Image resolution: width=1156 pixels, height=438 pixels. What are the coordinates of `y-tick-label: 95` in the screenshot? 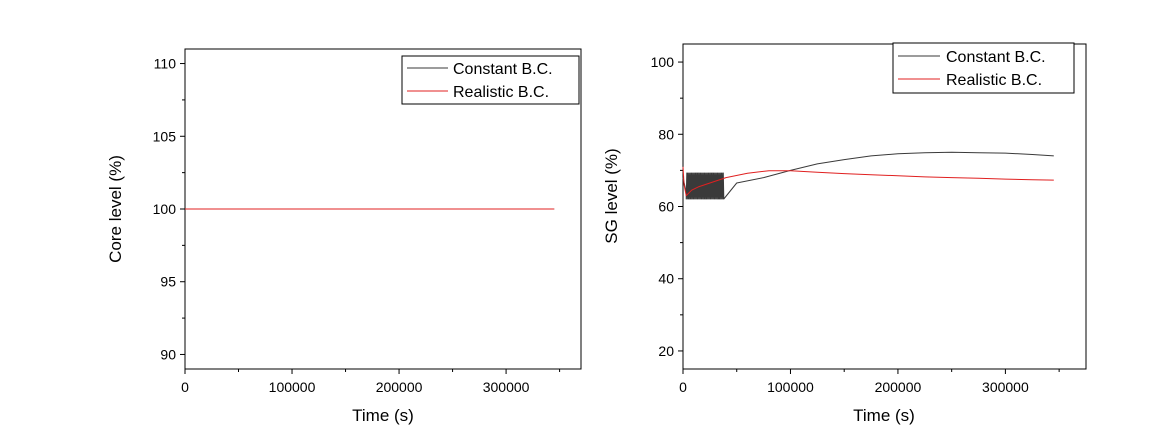 It's located at (168, 282).